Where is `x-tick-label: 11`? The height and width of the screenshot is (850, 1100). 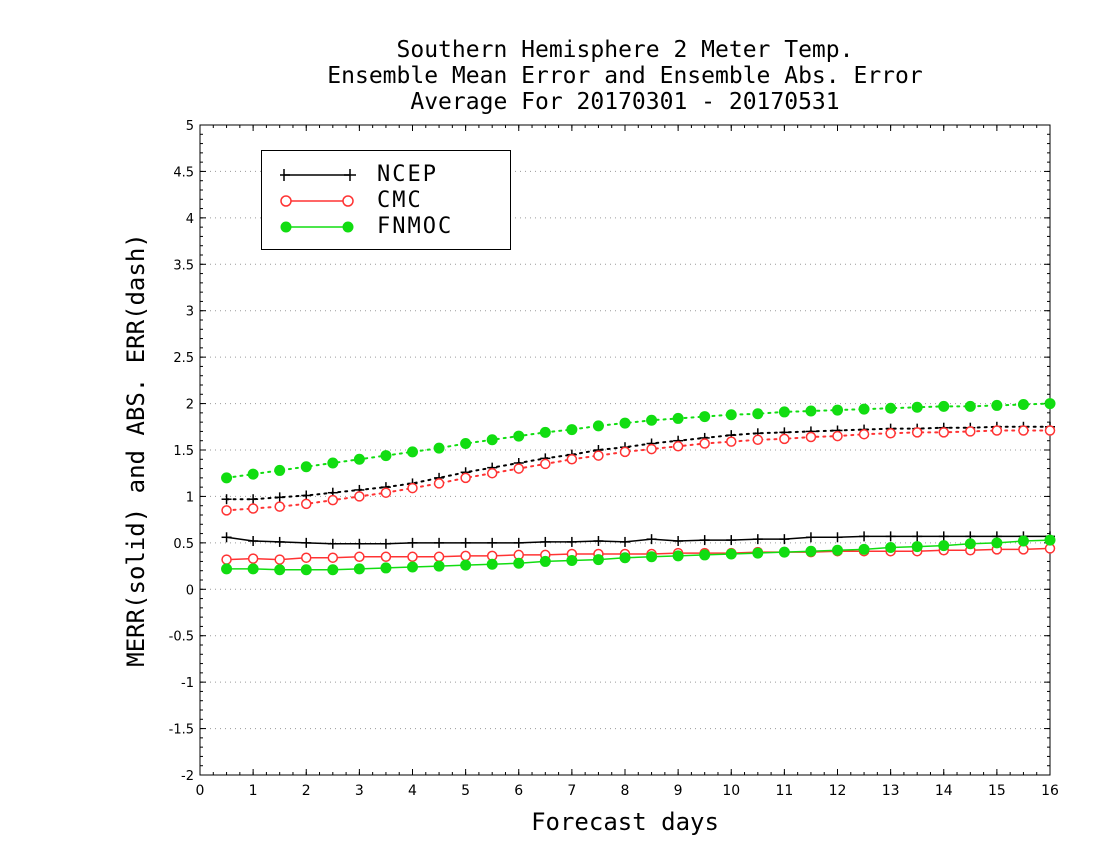 x-tick-label: 11 is located at coordinates (784, 791).